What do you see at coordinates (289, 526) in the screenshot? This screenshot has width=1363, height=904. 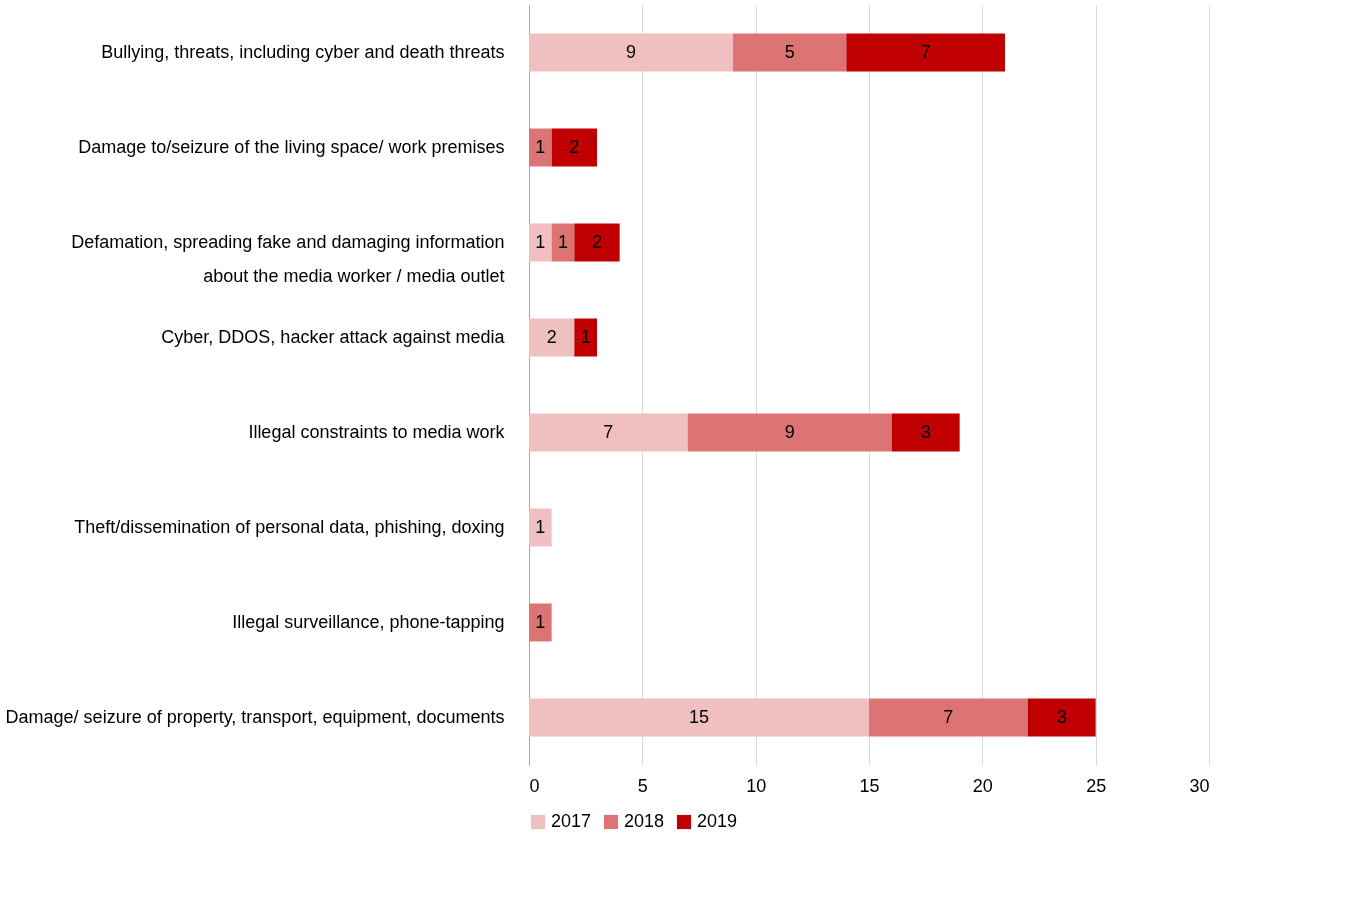 I see `y-tick-label: Theft/dissemination of personal data, phishing, doxing` at bounding box center [289, 526].